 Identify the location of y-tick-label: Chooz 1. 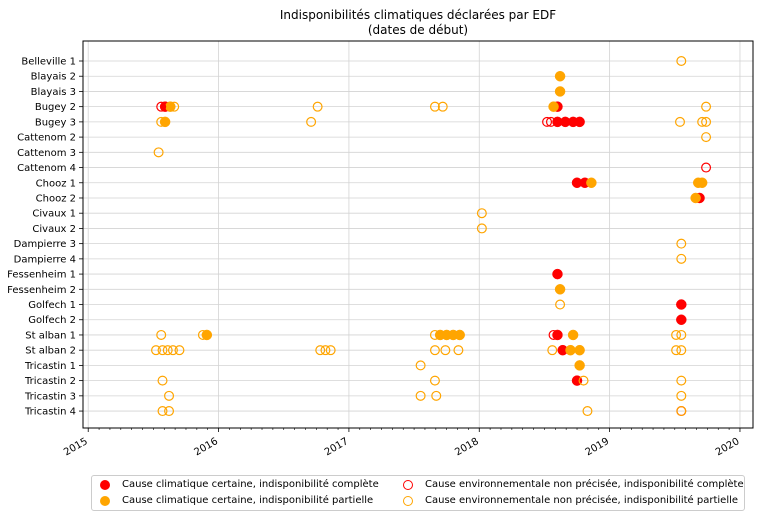
(56, 183).